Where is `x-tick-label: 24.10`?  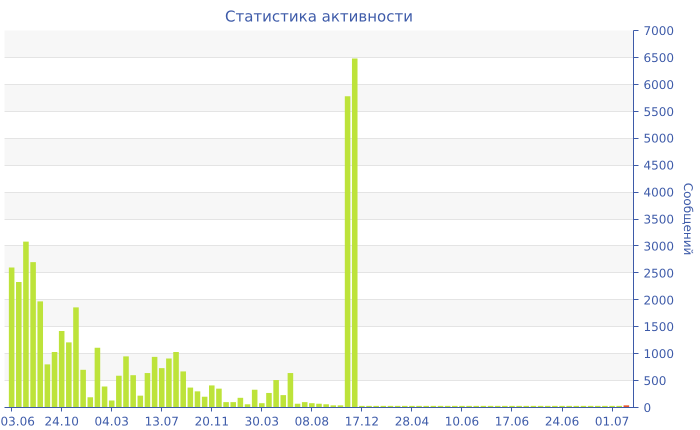
x-tick-label: 24.10 is located at coordinates (61, 421).